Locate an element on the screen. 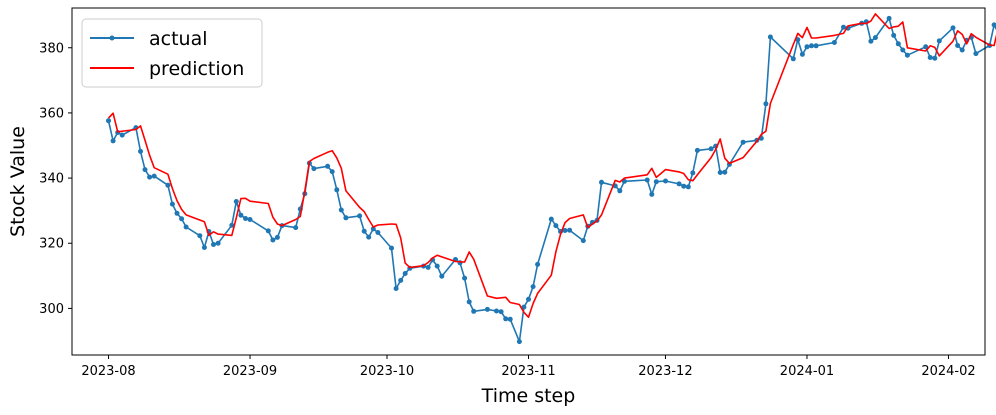  x-axis-label: Time step is located at coordinates (528, 396).